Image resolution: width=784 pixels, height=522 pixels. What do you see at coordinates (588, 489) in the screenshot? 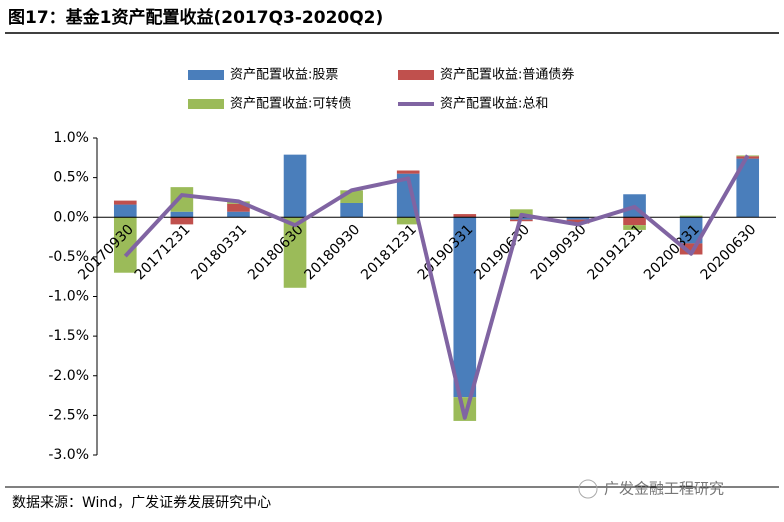
I see `watermark-icon` at bounding box center [588, 489].